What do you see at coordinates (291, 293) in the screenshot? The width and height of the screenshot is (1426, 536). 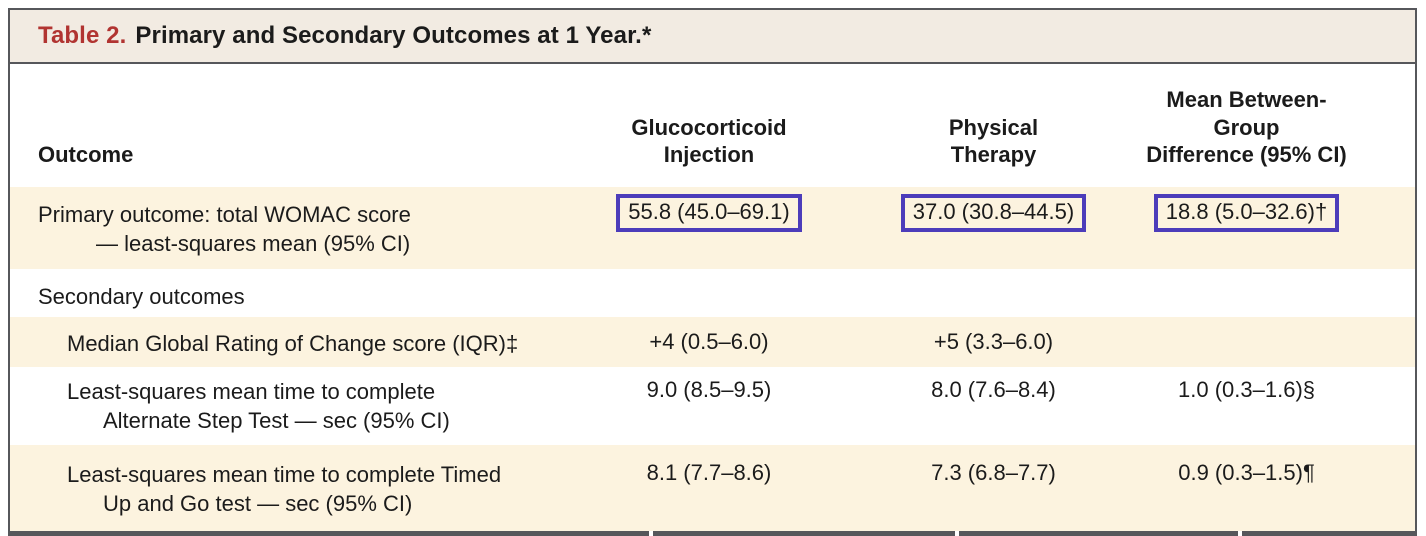 I see `row-label-cell: Secondary outcomes` at bounding box center [291, 293].